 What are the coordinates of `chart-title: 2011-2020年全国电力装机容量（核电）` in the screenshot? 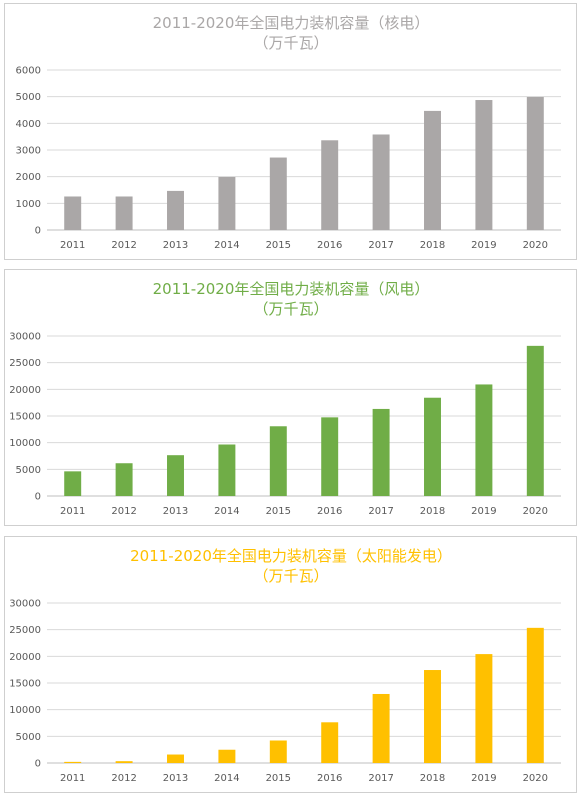 It's located at (291, 23).